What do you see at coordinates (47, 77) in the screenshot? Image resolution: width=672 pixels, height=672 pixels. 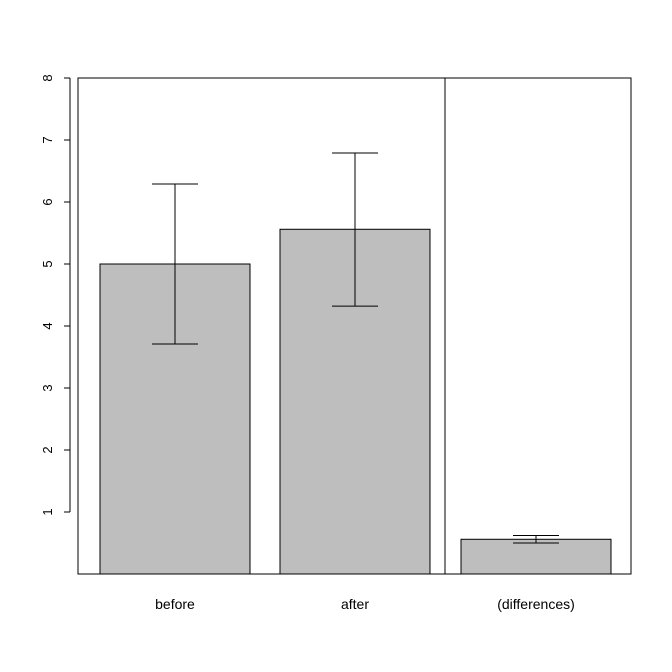 I see `y-tick-label: 8` at bounding box center [47, 77].